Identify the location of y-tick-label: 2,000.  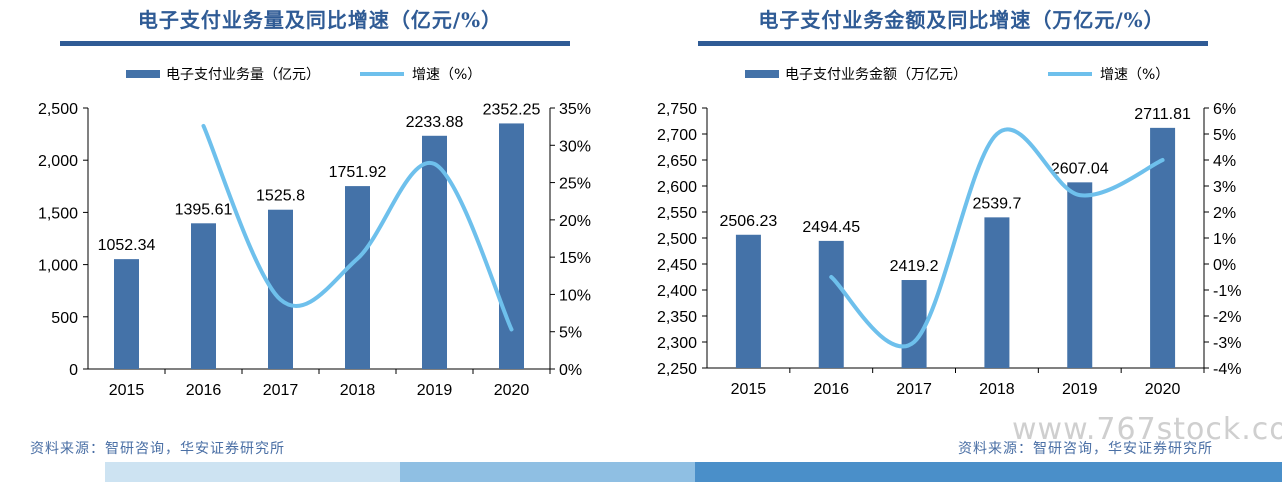
(58, 161).